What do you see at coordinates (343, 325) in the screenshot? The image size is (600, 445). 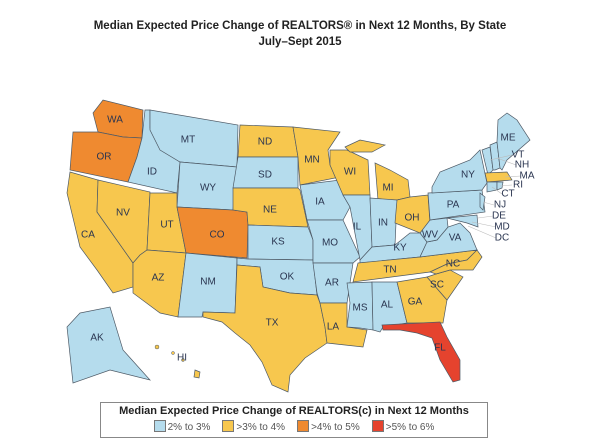 I see `state-la` at bounding box center [343, 325].